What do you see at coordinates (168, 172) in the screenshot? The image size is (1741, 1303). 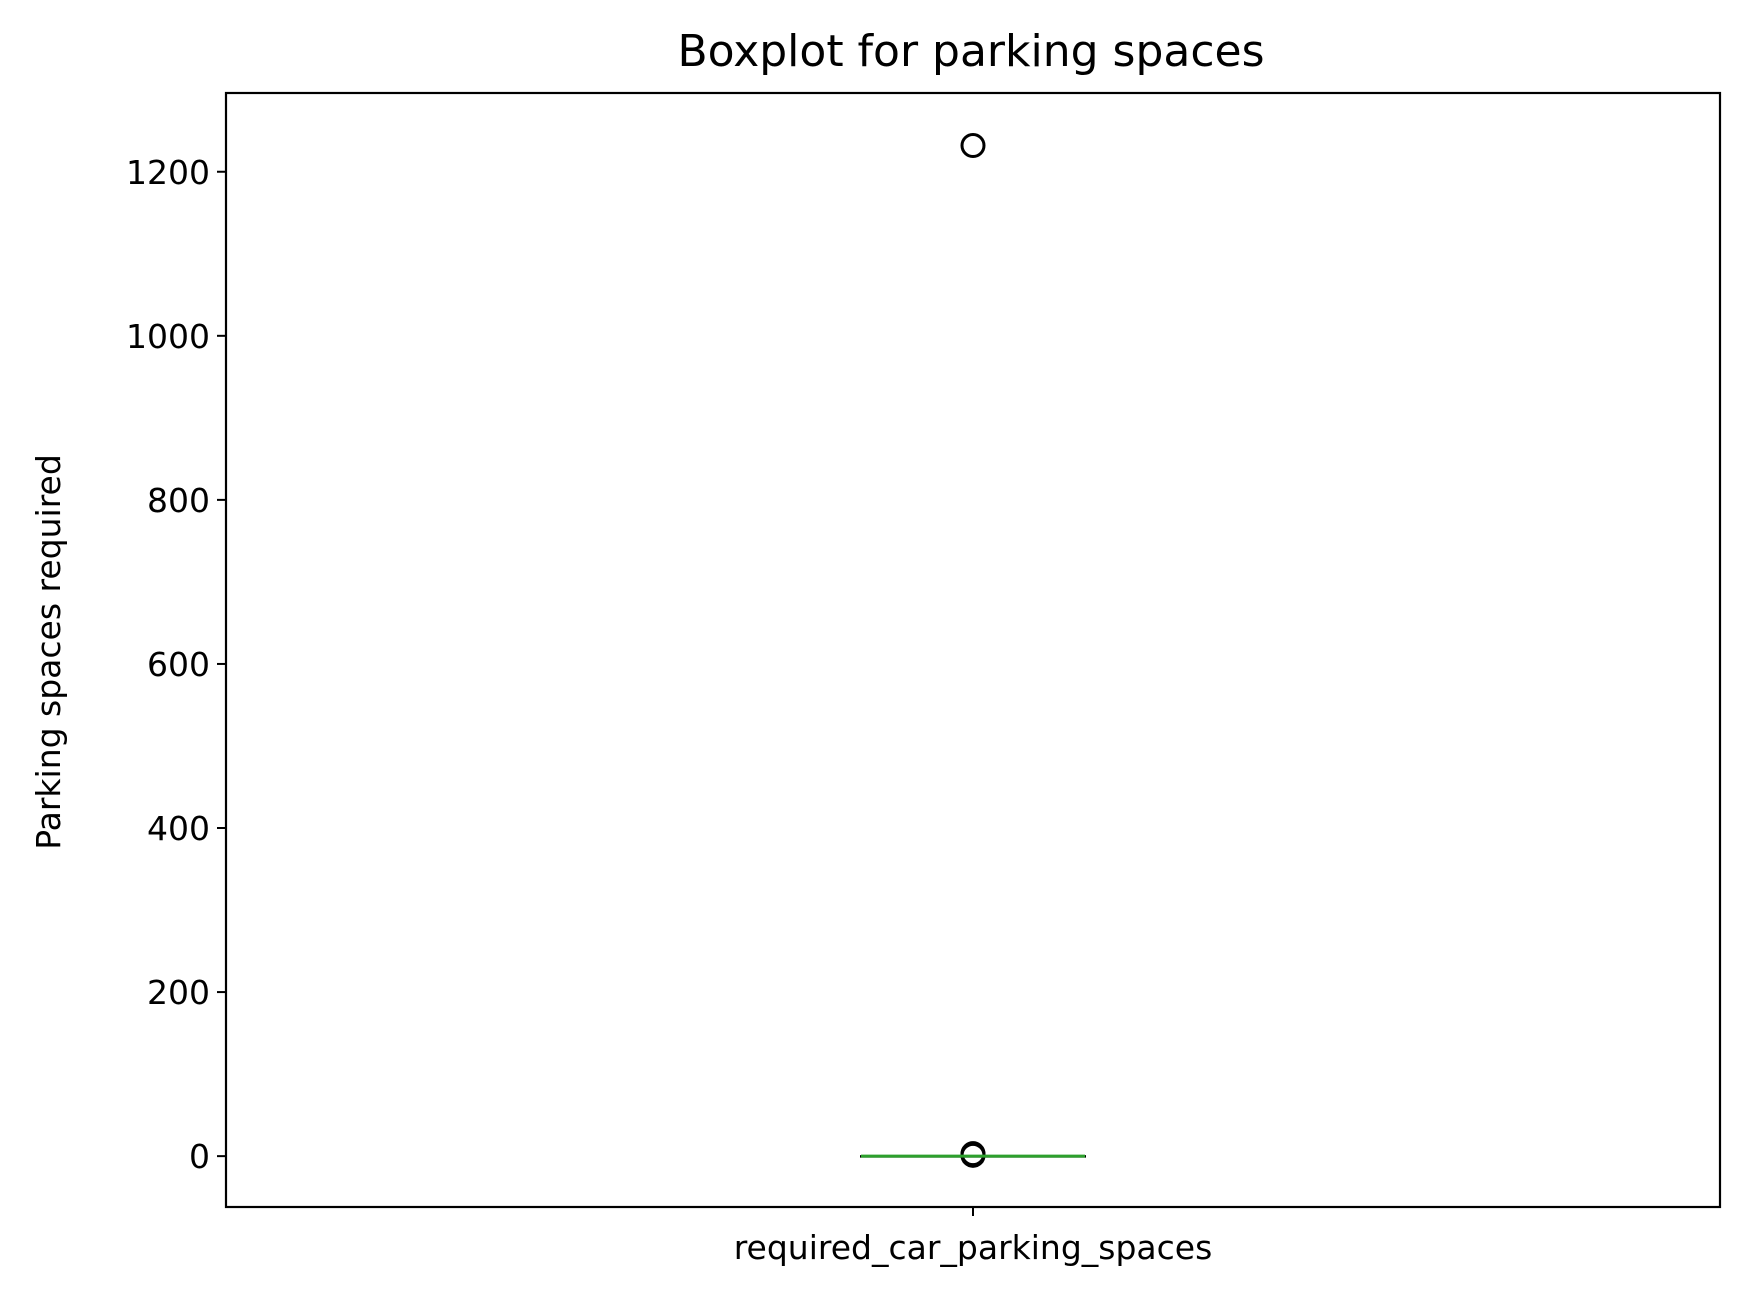 I see `y-tick-label: 1200` at bounding box center [168, 172].